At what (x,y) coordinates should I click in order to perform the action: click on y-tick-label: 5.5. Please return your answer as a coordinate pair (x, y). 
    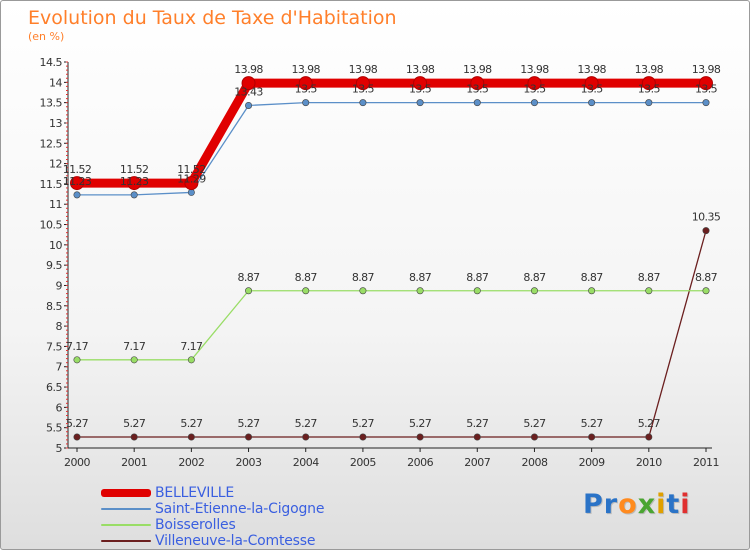
    Looking at the image, I should click on (54, 428).